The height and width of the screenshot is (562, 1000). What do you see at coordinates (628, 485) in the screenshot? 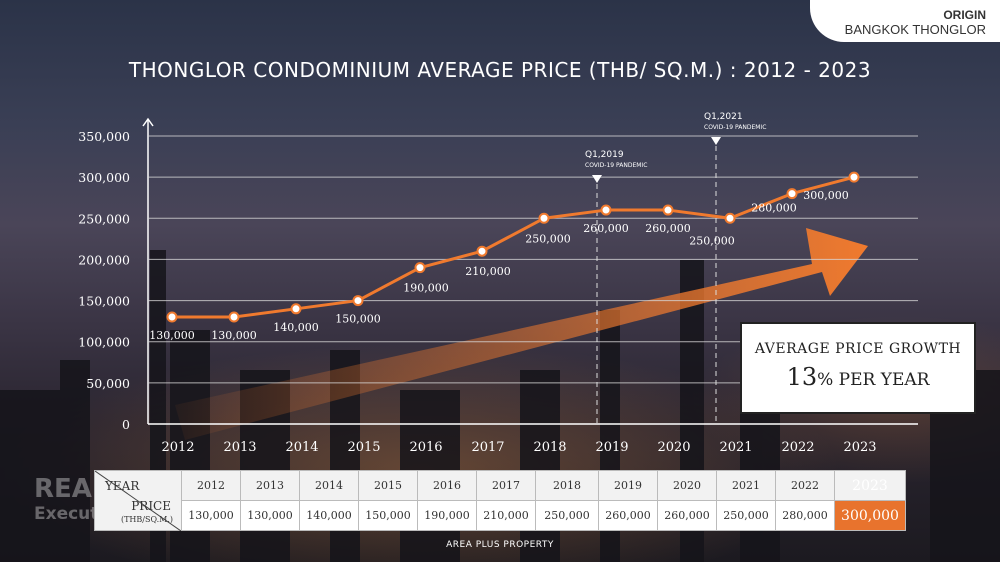
I see `year-cell: 2019` at bounding box center [628, 485].